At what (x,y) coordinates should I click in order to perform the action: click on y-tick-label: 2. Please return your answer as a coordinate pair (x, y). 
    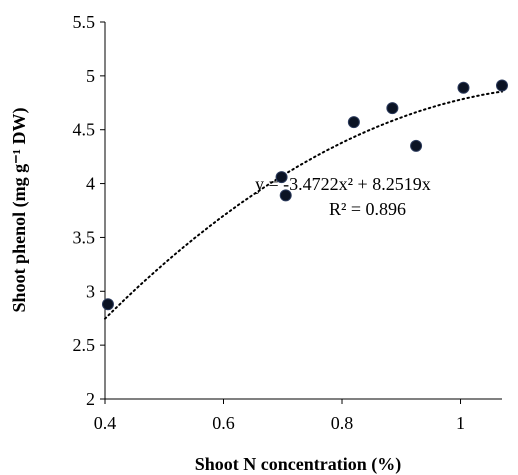
    Looking at the image, I should click on (90, 399).